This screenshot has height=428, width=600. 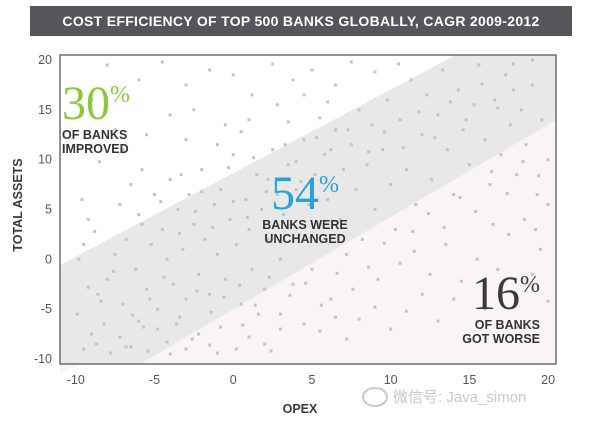 I want to click on annotation-worse: 16% OF BANKS GOT WORSE, so click(x=485, y=307).